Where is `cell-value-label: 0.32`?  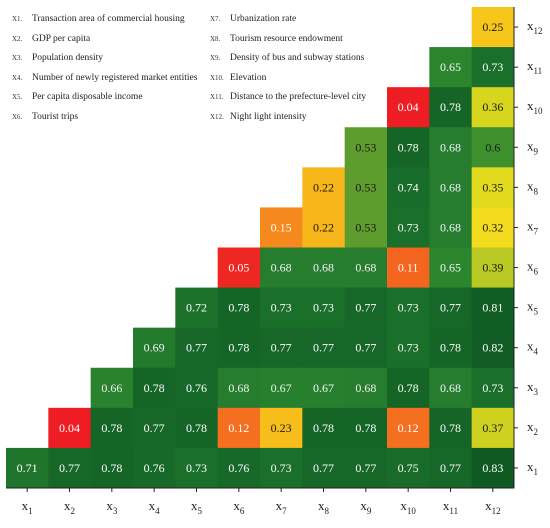
cell-value-label: 0.32 is located at coordinates (492, 227).